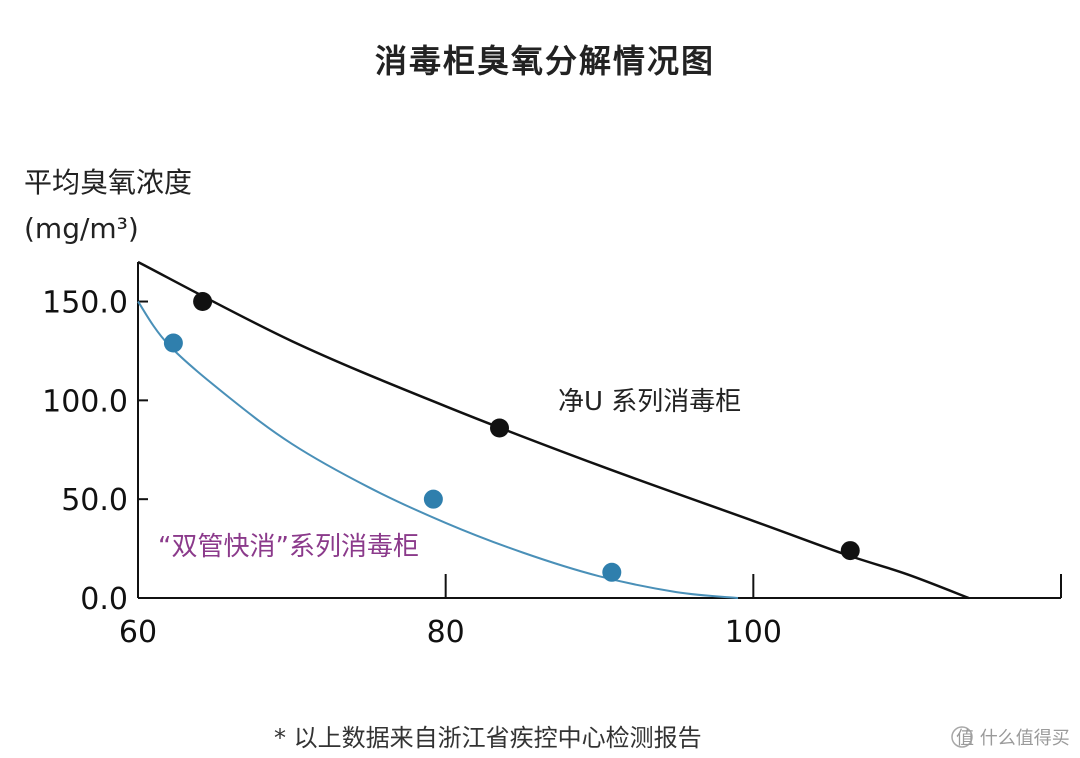 This screenshot has width=1080, height=758. I want to click on series-label-black: 净U 系列消毒柜, so click(649, 402).